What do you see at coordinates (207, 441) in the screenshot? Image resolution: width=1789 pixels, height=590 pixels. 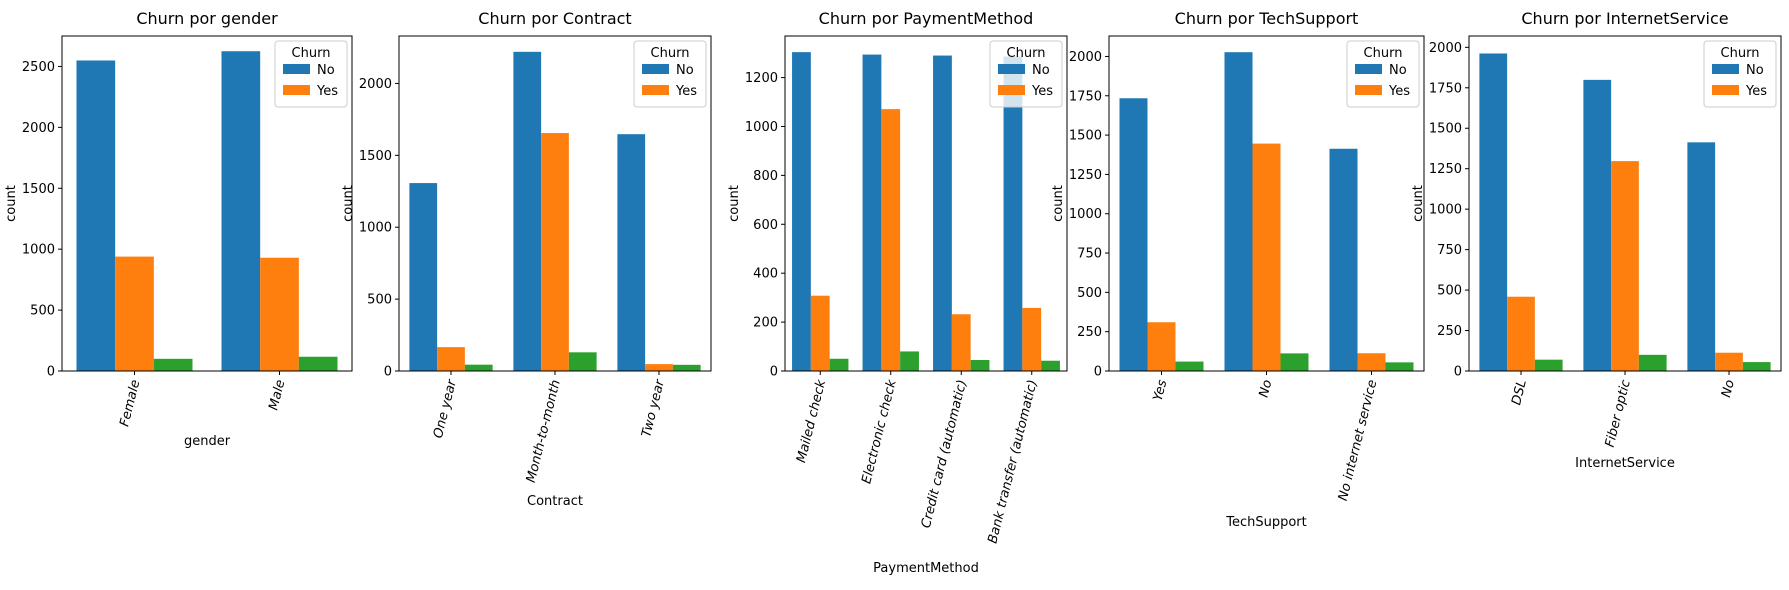 I see `x-axis-label: gender` at bounding box center [207, 441].